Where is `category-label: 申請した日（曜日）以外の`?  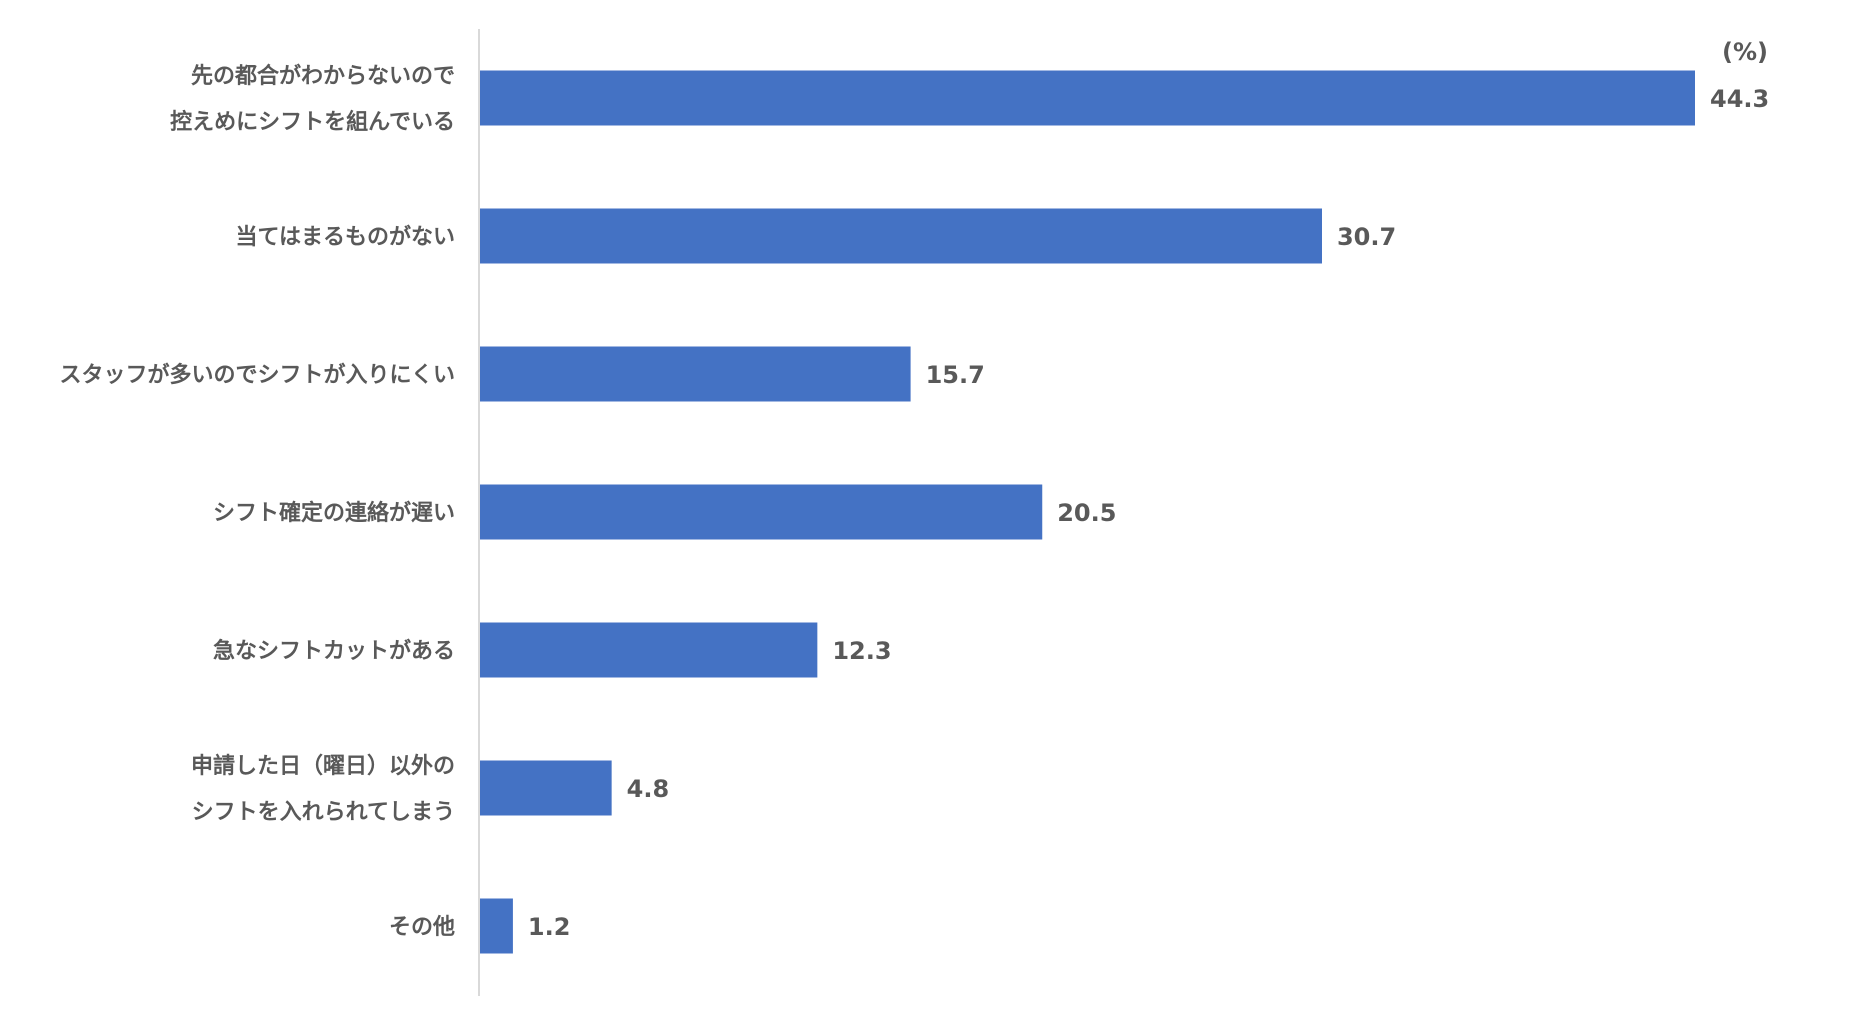
category-label: 申請した日（曜日）以外の is located at coordinates (323, 766).